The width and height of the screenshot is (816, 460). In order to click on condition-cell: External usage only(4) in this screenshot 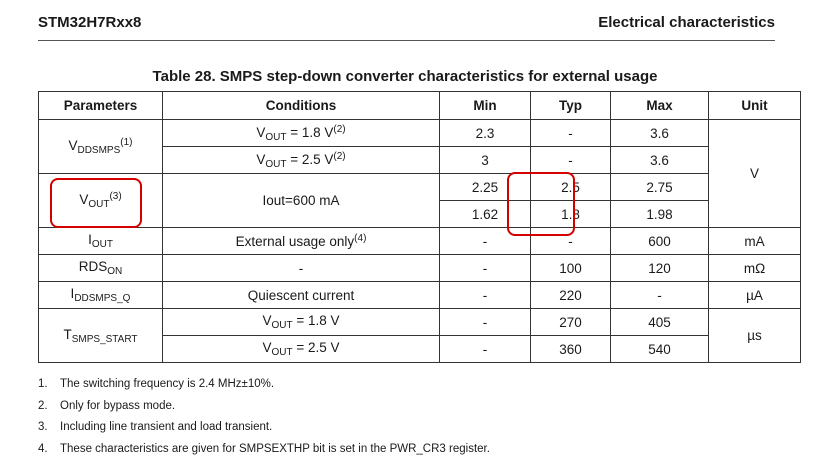, I will do `click(301, 241)`.